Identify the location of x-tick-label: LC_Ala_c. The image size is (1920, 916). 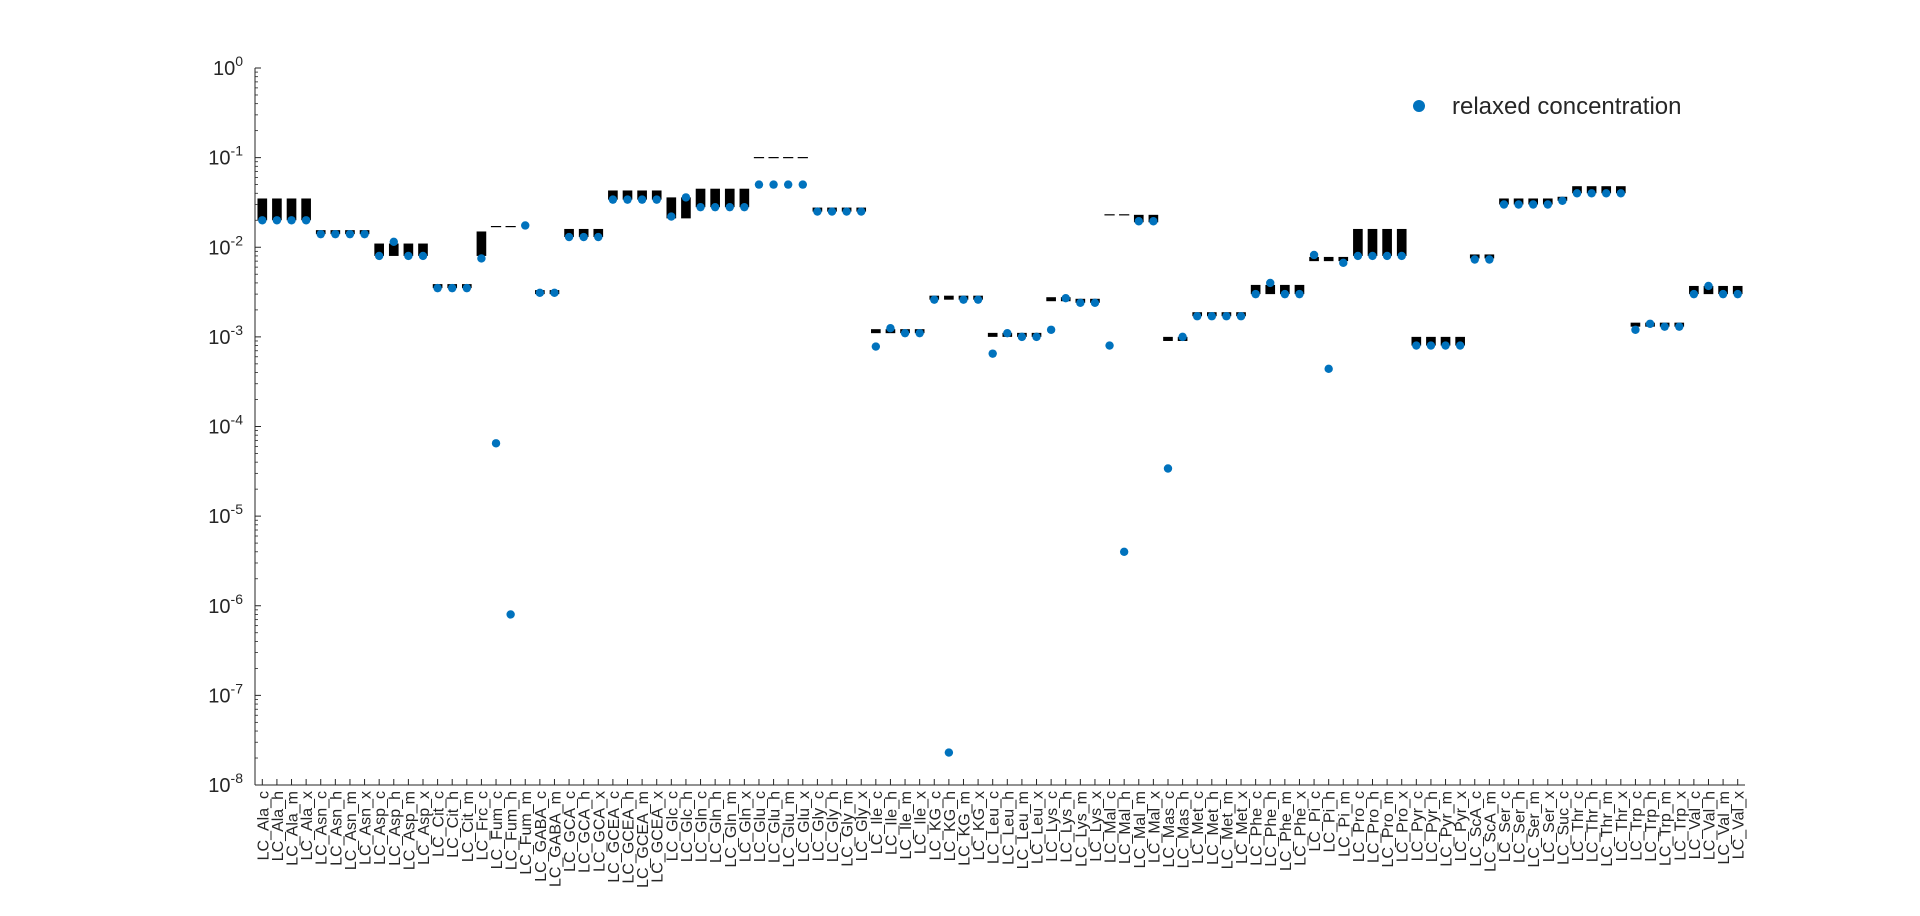
(263, 825).